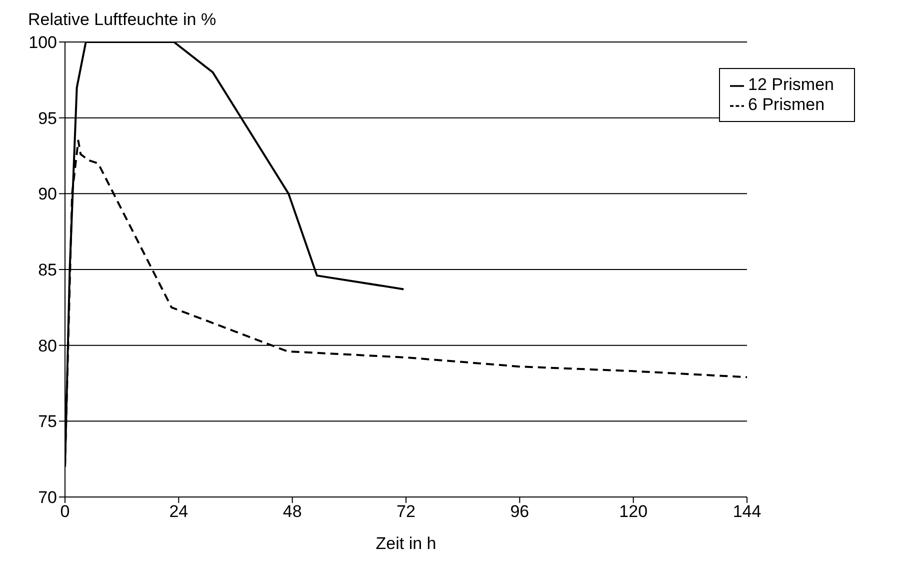  Describe the element at coordinates (47, 118) in the screenshot. I see `y-tick-label: 95` at that location.